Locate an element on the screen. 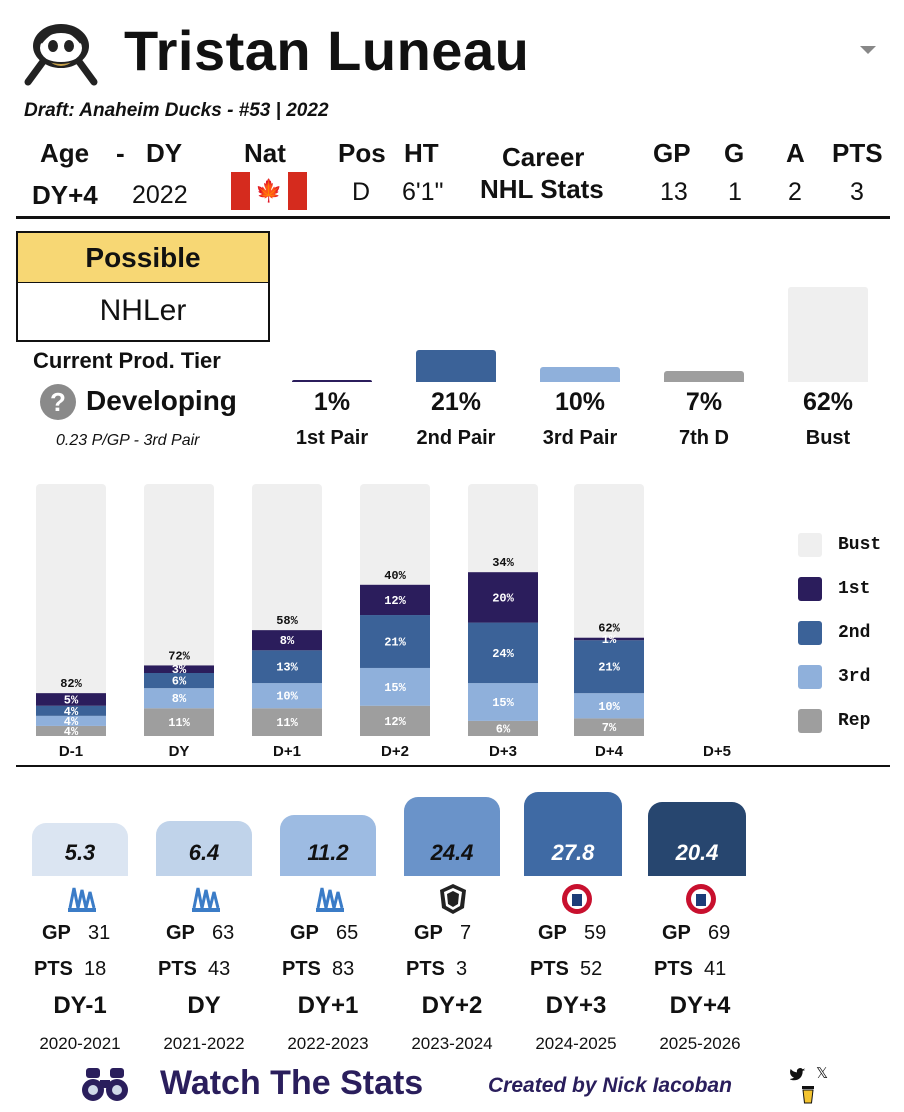 The image size is (904, 1112). bar-label: 21% is located at coordinates (395, 643).